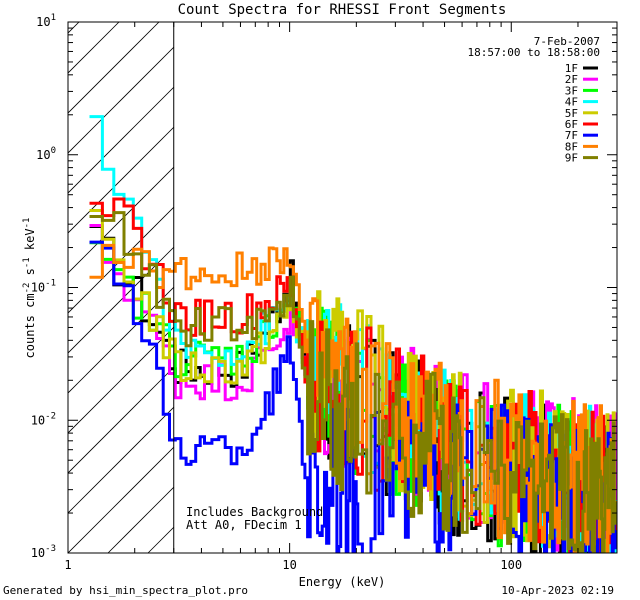 Image resolution: width=640 pixels, height=600 pixels. What do you see at coordinates (43, 287) in the screenshot?
I see `y-tick-label: 10⁻¹` at bounding box center [43, 287].